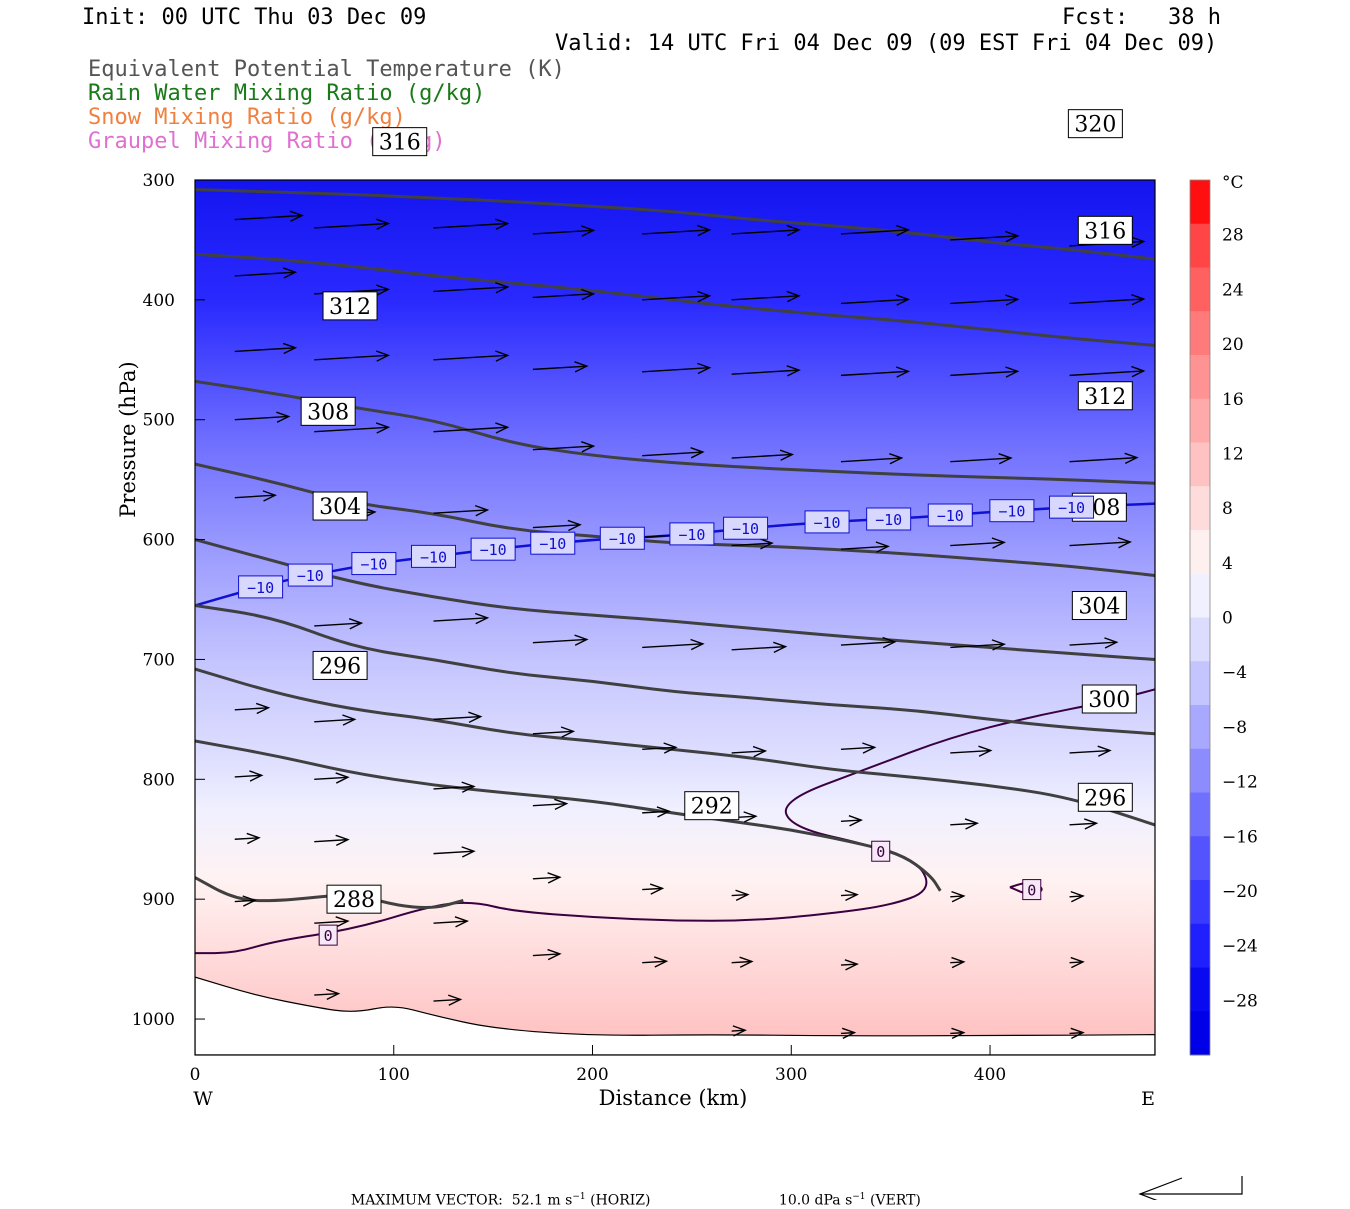  Describe the element at coordinates (895, 1200) in the screenshot. I see `max-vert-unit: (VERT)` at that location.